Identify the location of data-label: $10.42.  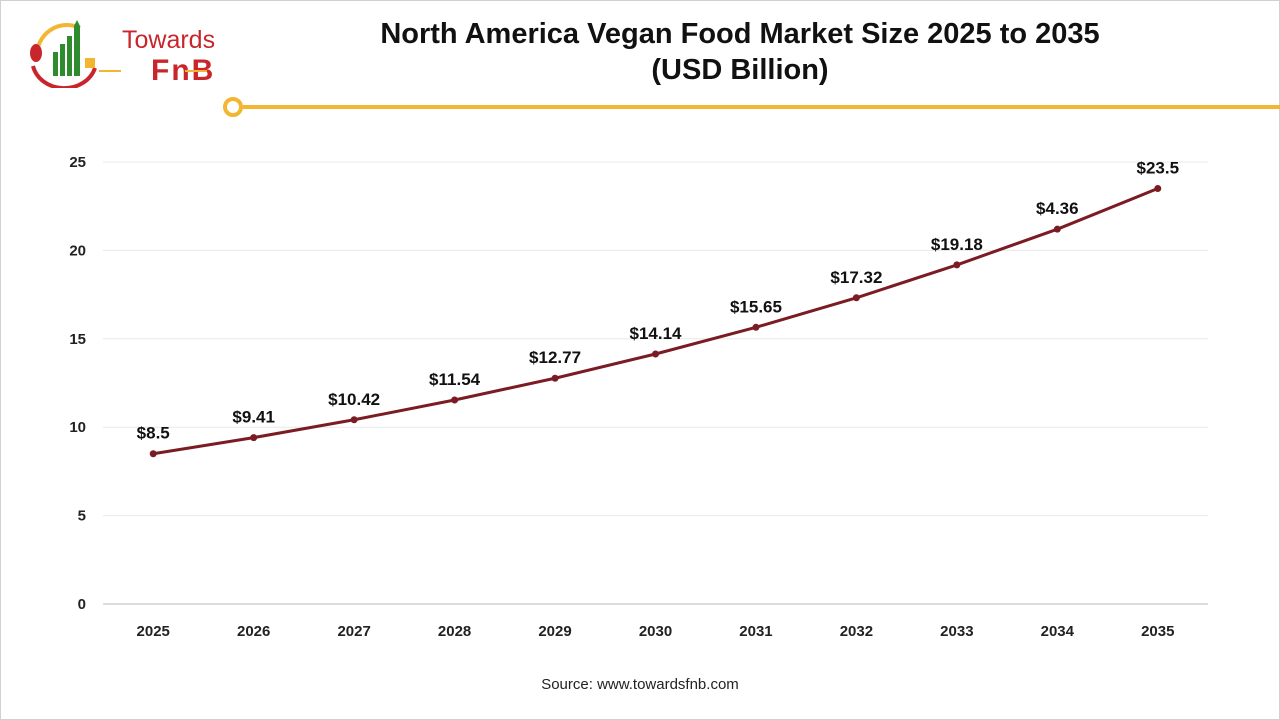
(354, 399).